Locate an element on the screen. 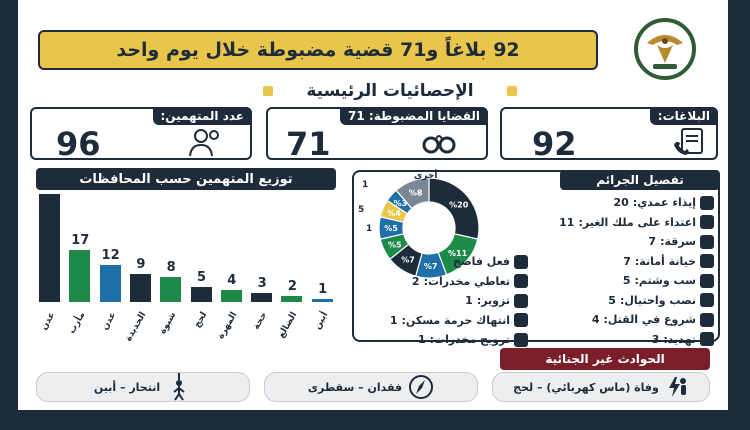  syringe-icon is located at coordinates (521, 281).